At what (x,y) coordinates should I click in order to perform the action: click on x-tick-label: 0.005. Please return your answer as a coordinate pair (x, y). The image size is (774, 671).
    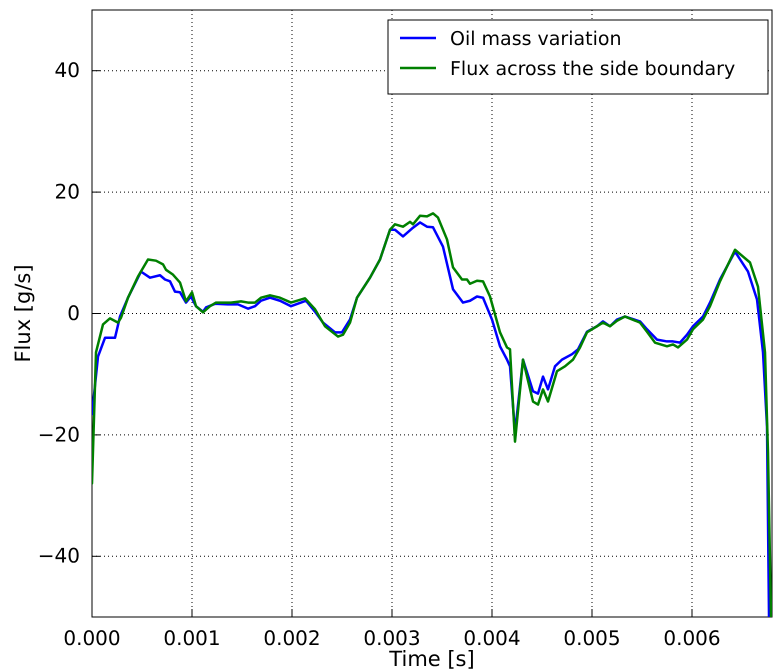
    Looking at the image, I should click on (592, 638).